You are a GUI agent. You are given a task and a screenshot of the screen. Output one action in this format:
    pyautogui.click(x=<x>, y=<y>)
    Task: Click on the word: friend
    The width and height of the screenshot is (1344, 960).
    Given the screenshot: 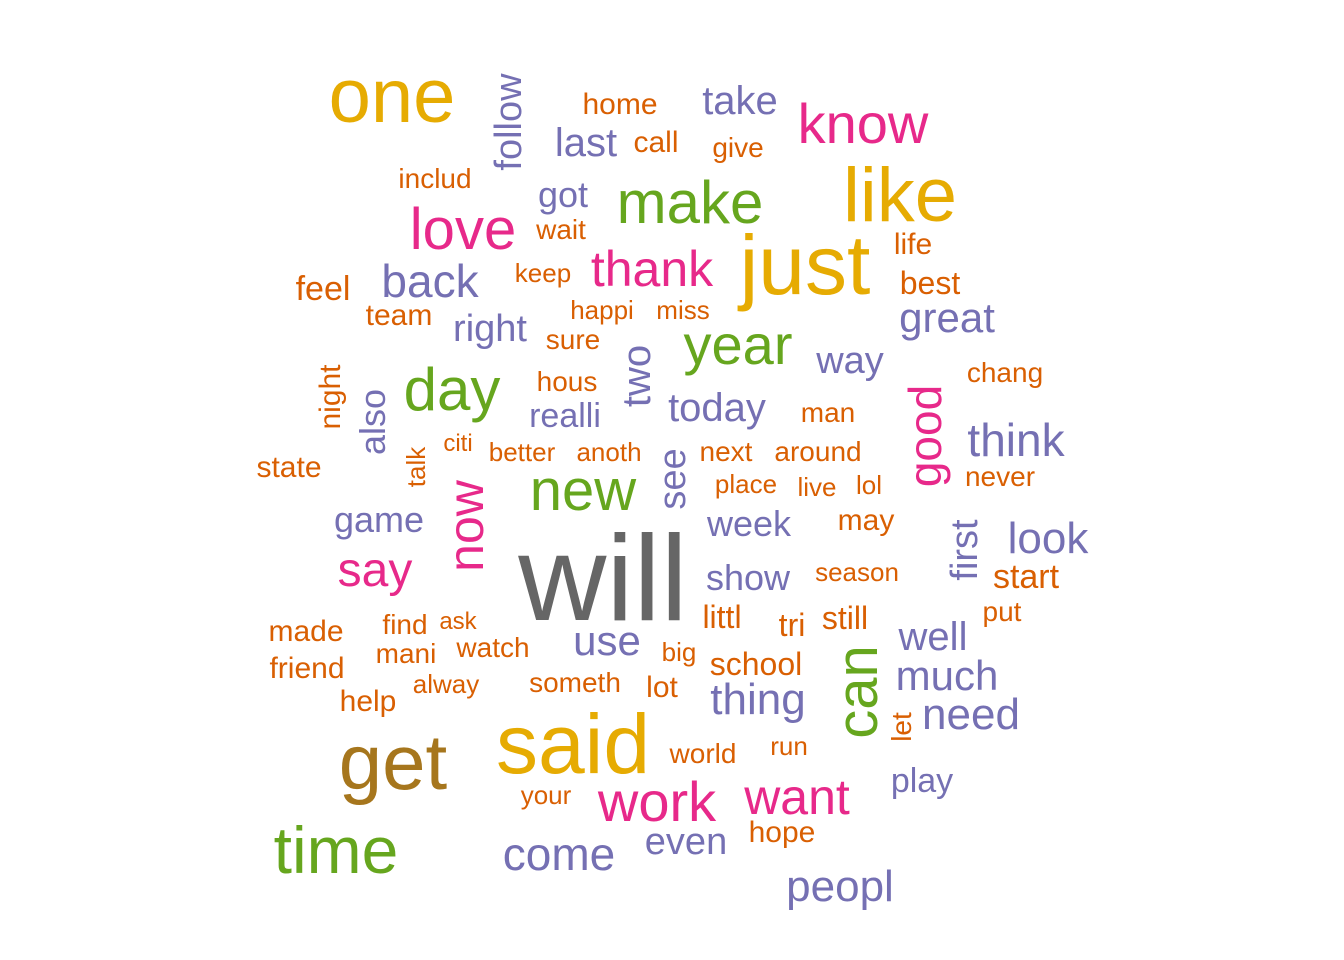 What is the action you would take?
    pyautogui.click(x=307, y=668)
    